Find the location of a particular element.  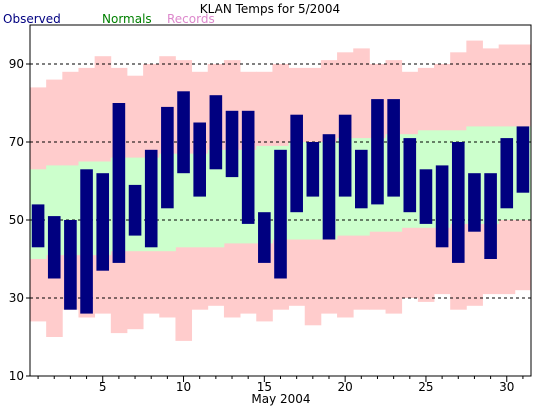

legend-records: Records is located at coordinates (191, 19).